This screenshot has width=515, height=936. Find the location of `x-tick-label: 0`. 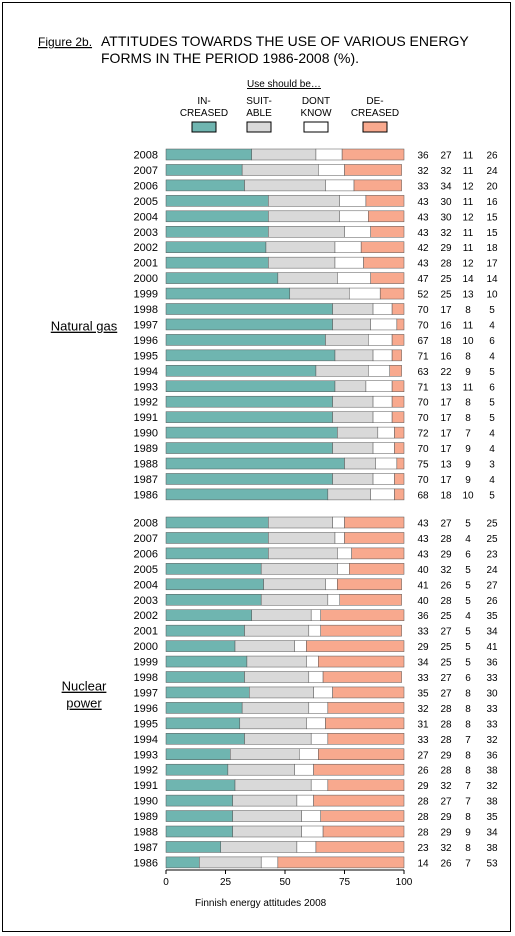

x-tick-label: 0 is located at coordinates (166, 882).